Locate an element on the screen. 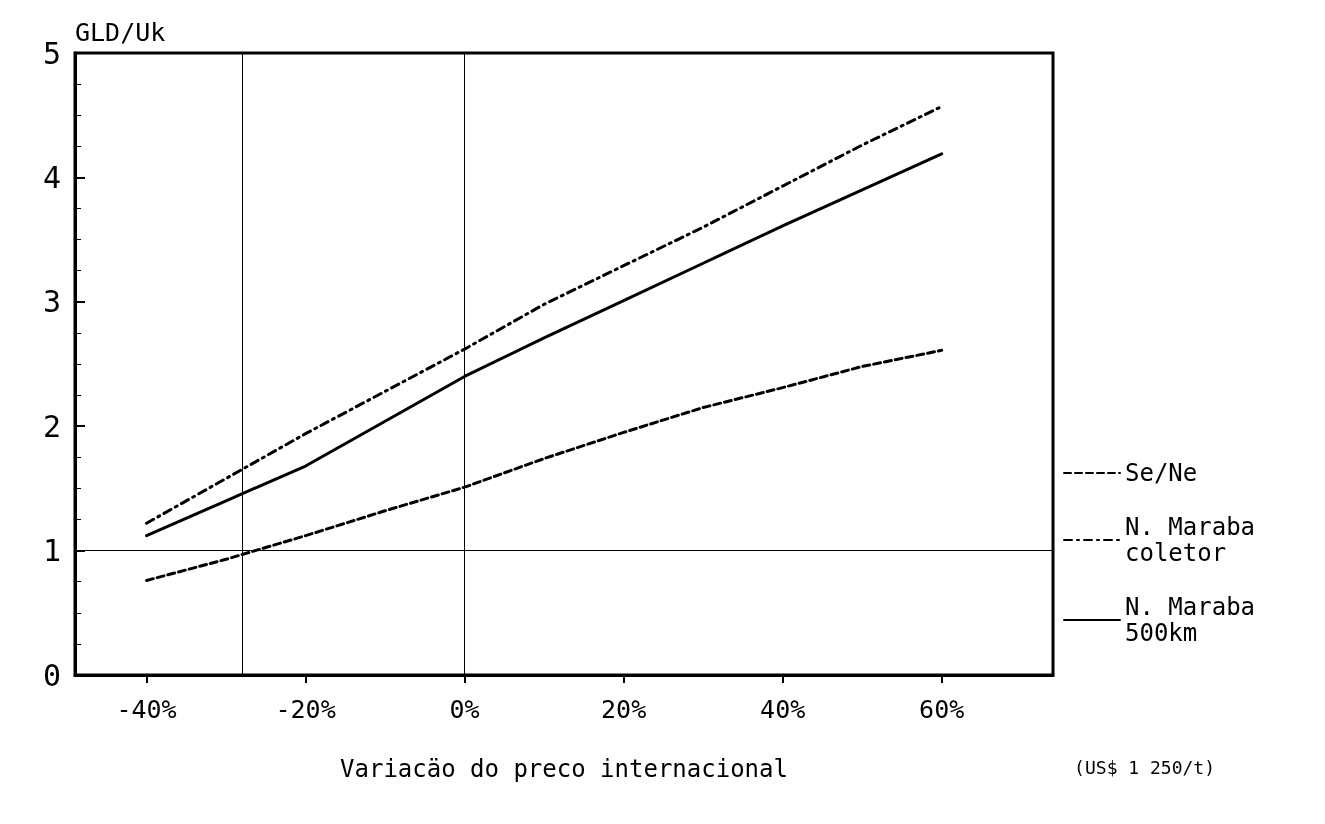 This screenshot has width=1325, height=824. y-tick-label: 4 is located at coordinates (51, 177).